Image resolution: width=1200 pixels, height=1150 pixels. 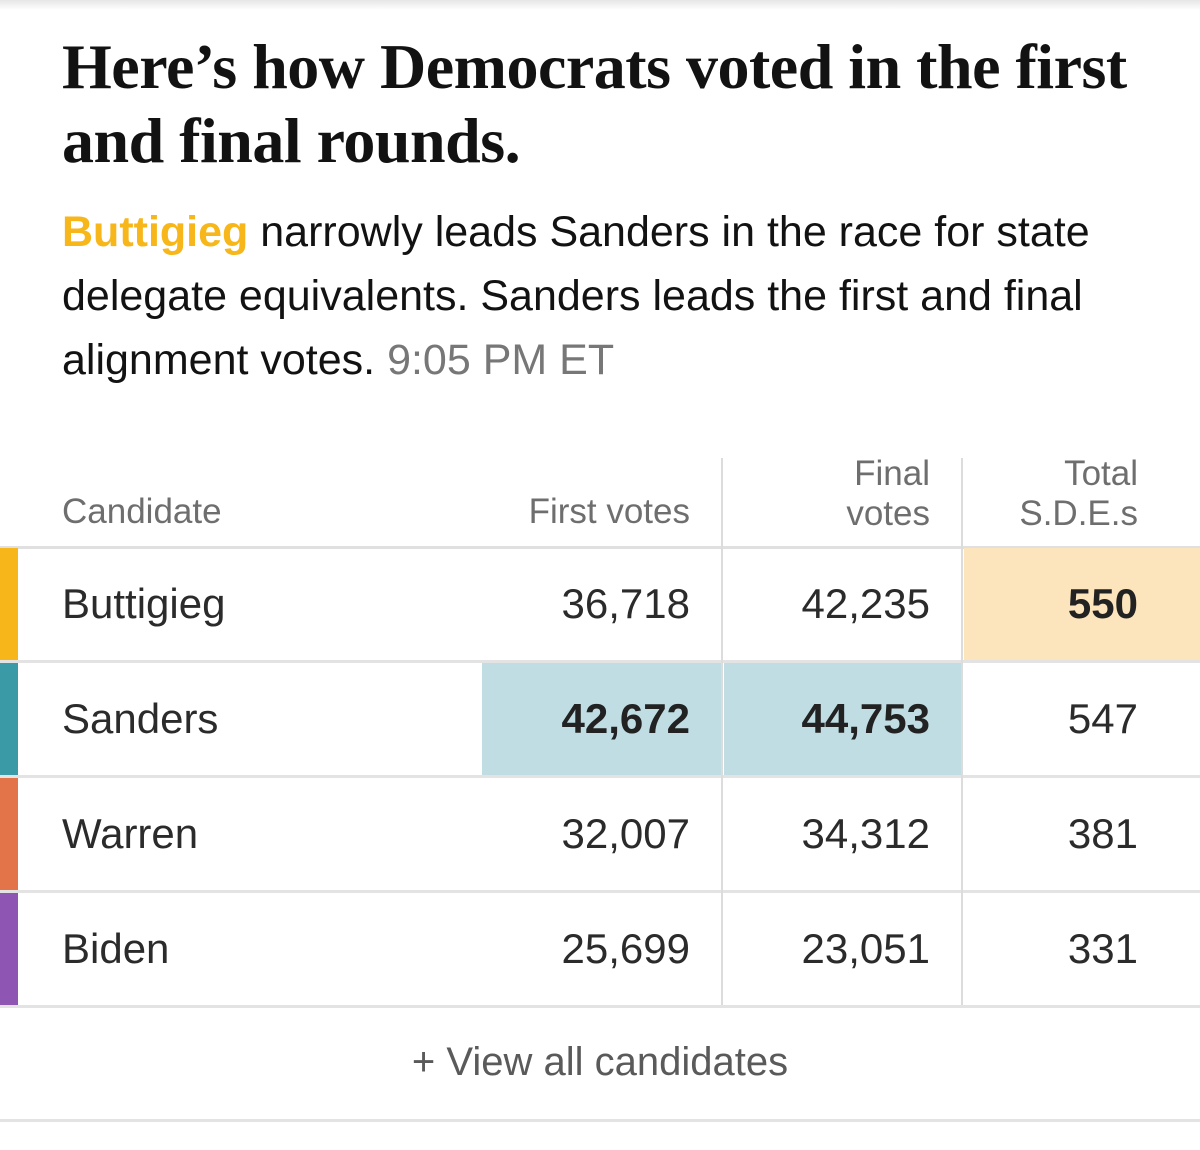 I want to click on first-votes-value: 36,718, so click(x=625, y=603).